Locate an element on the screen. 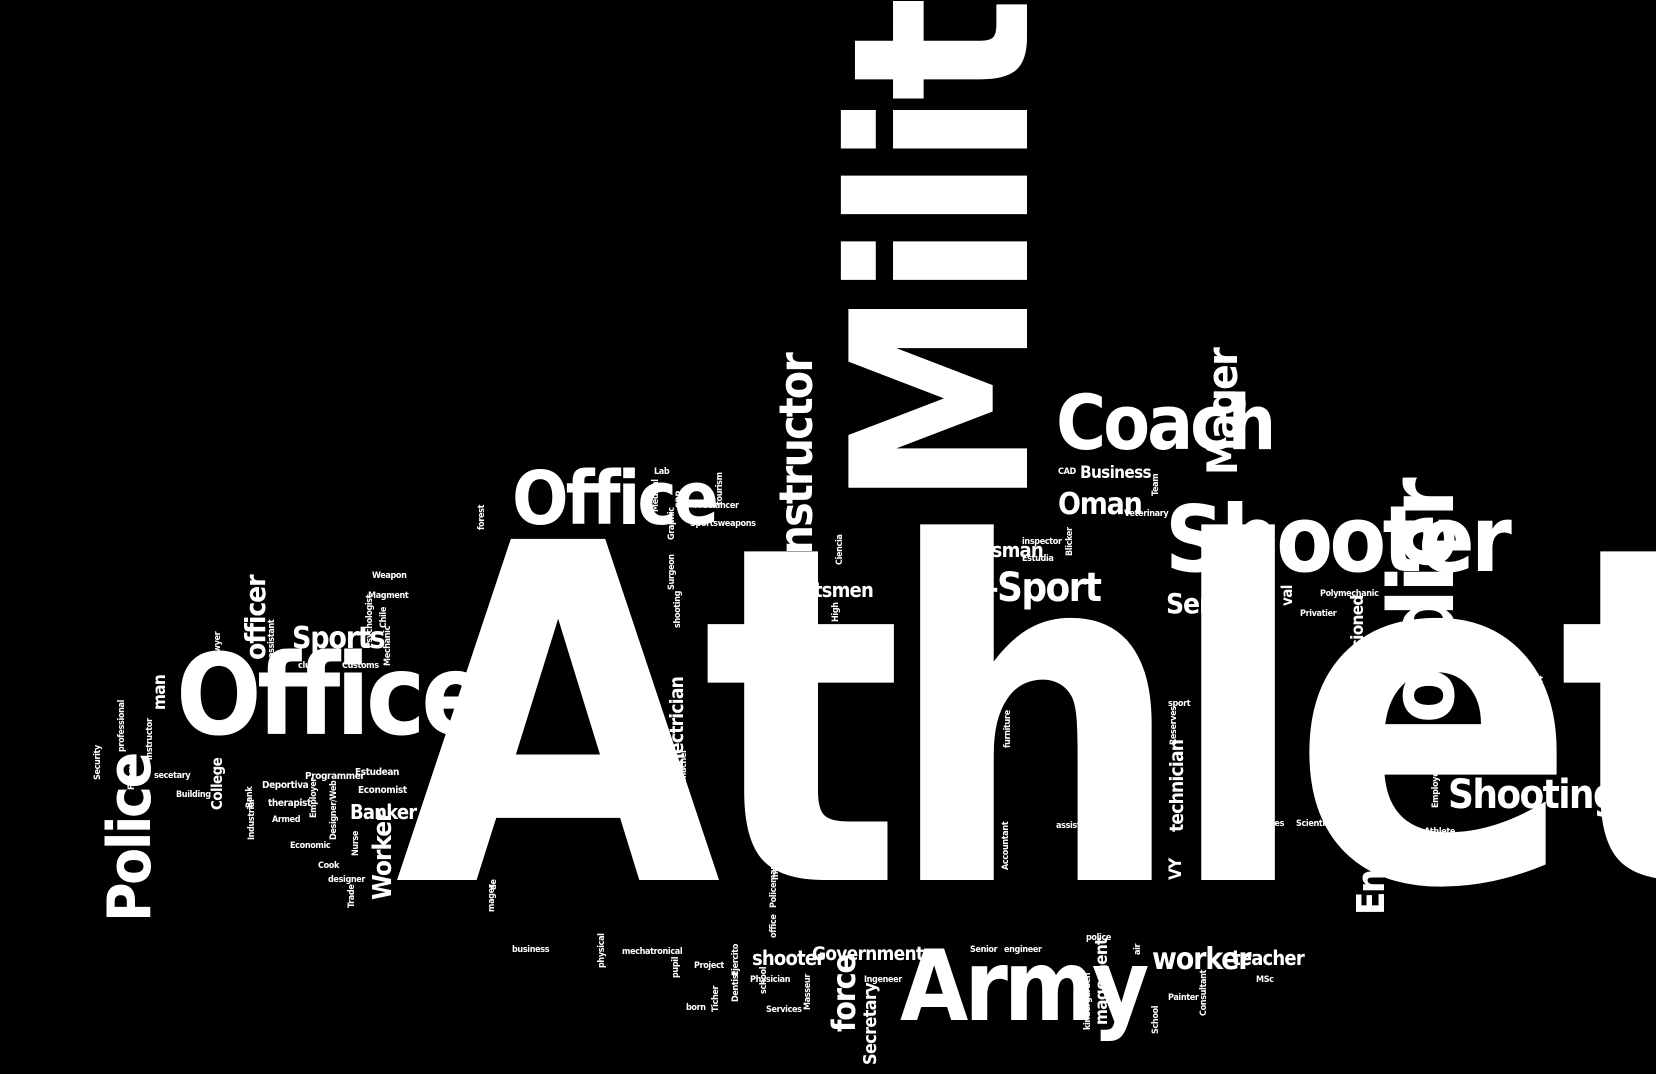 The image size is (1656, 1074). word-commissioned: commissioned is located at coordinates (1358, 652).